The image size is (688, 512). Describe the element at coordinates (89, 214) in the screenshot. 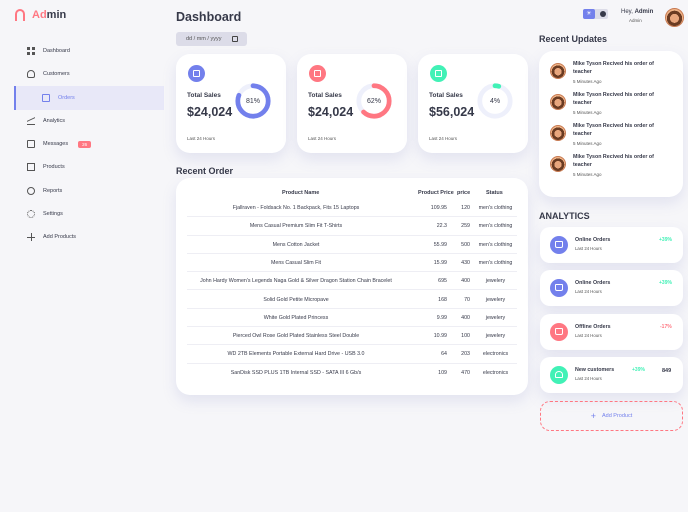

I see `sidebar-item-settings: Settings` at that location.